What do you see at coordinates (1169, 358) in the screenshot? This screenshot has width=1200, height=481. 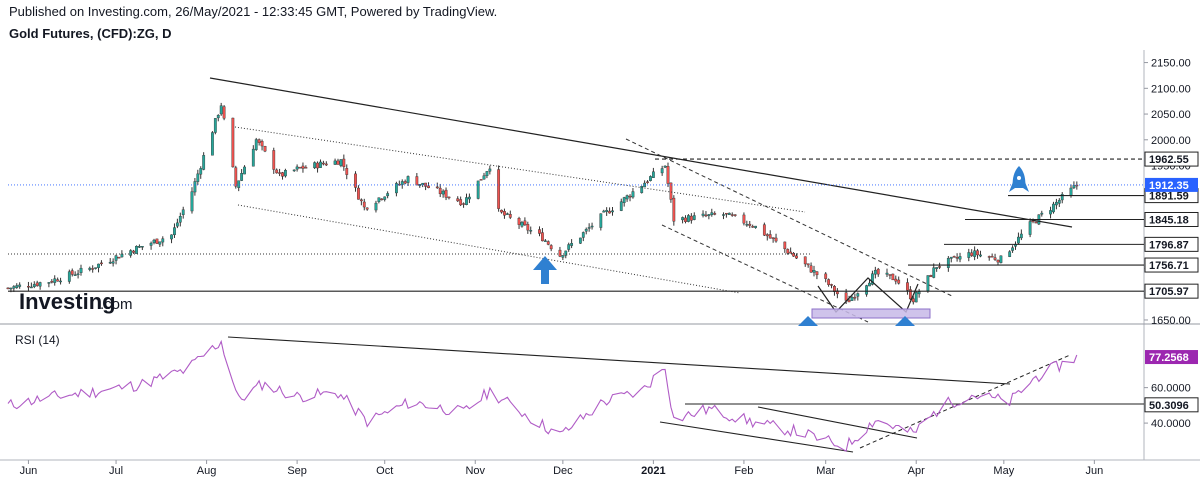 I see `rsi-last-label: 77.2568` at bounding box center [1169, 358].